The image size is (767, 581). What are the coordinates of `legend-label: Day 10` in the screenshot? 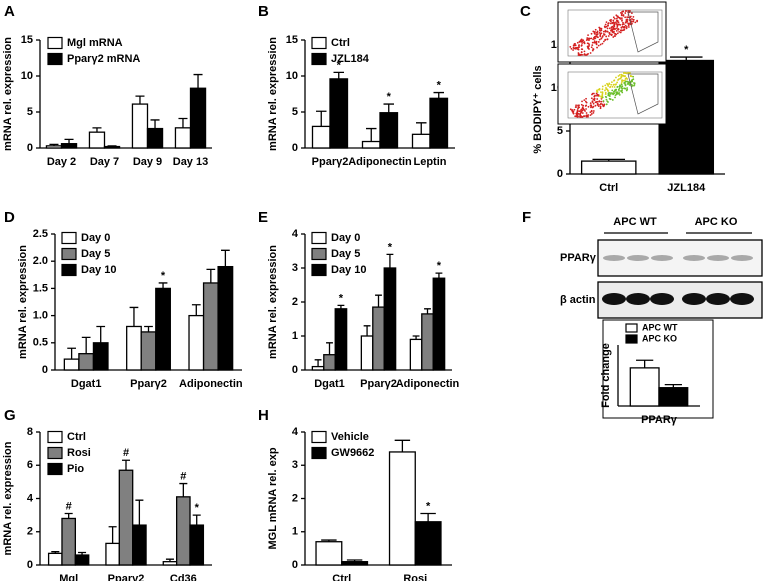 It's located at (348, 270).